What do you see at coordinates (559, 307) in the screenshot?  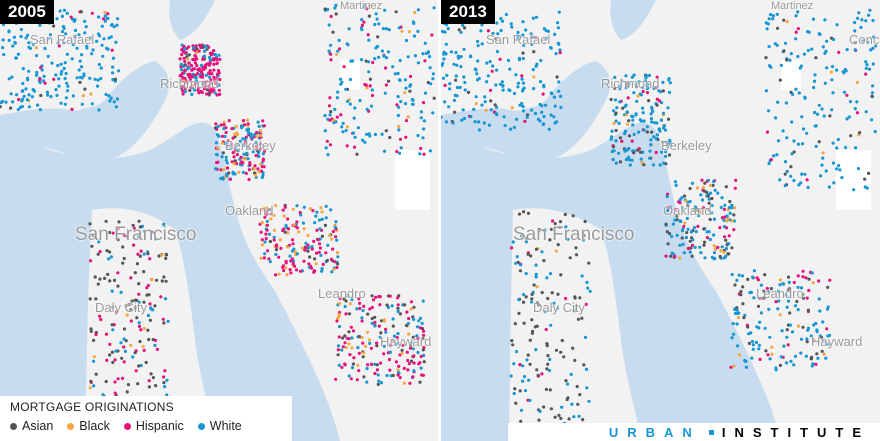 I see `city-label-daly-city: Daly City` at bounding box center [559, 307].